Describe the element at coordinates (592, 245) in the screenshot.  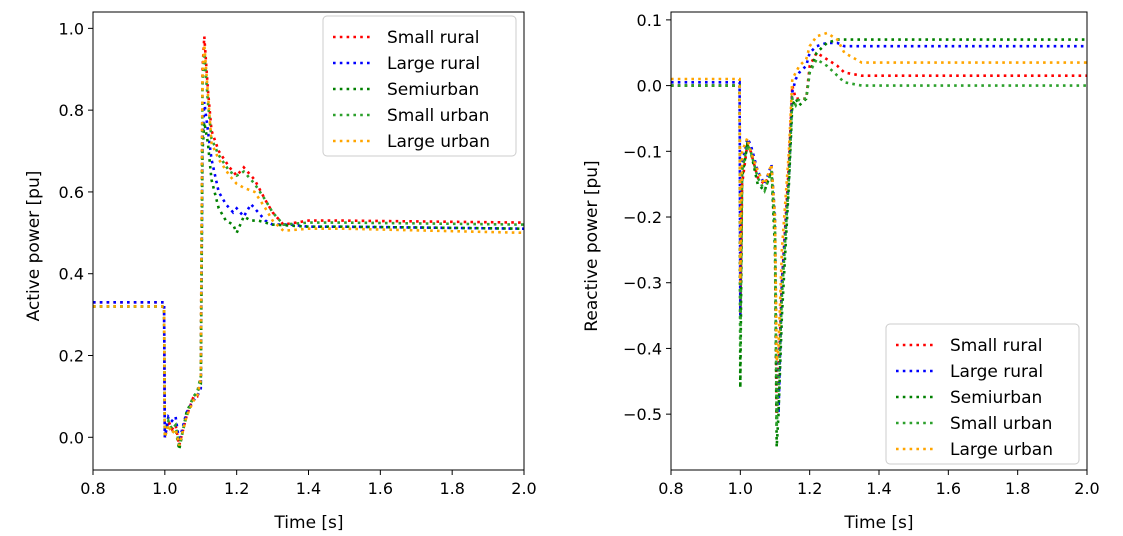
I see `reactive-power-y-axis-label: Reactive power [pu]` at that location.